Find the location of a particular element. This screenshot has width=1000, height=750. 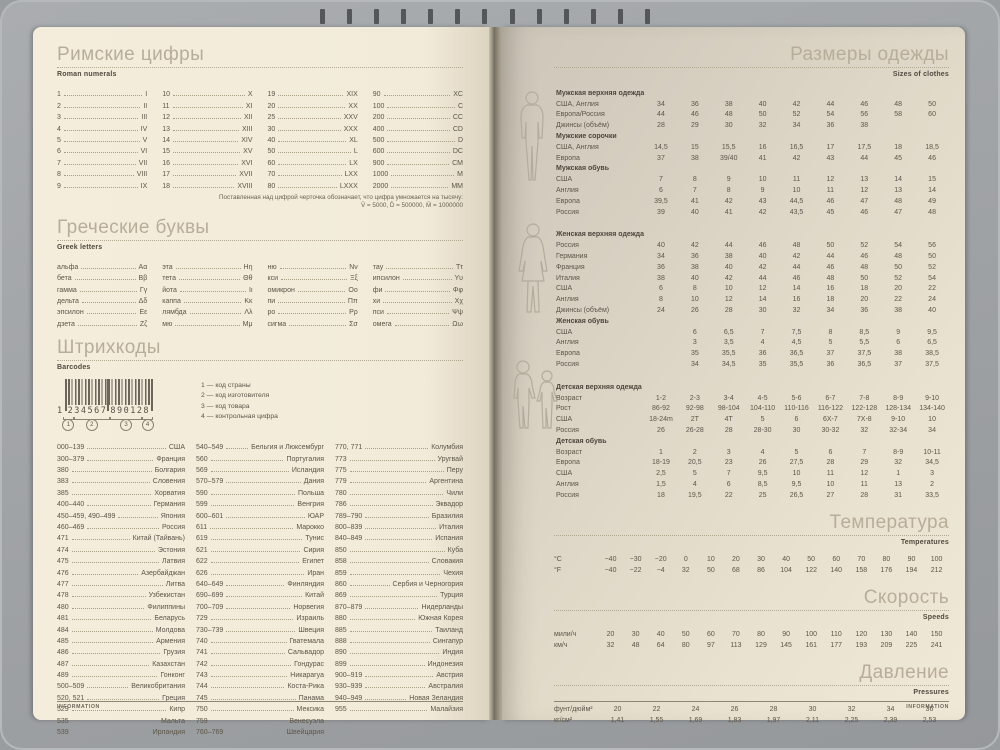

pair-key: 900 is located at coordinates (378, 163).